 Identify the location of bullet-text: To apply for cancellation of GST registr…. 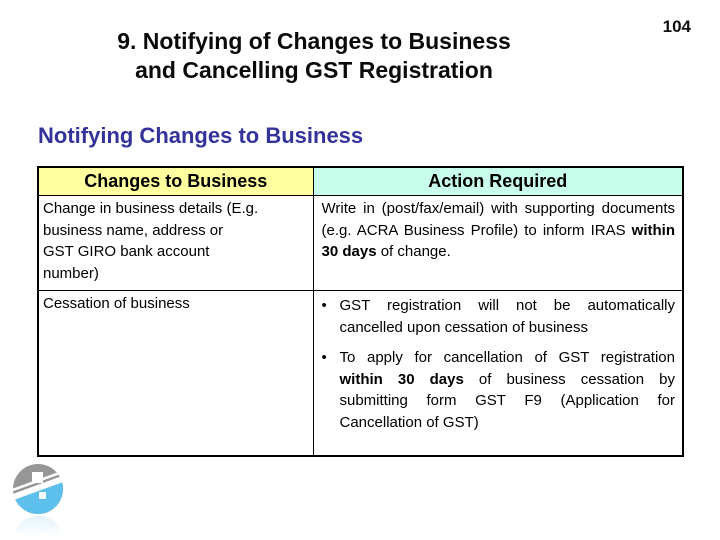
(508, 390).